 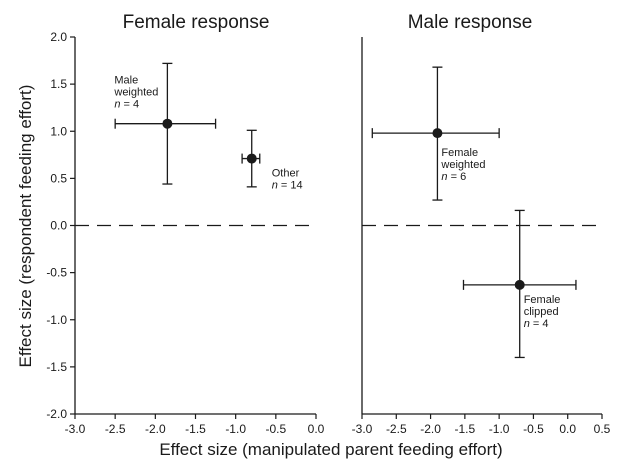 I want to click on y-tick-label: 1.0, so click(x=58, y=131).